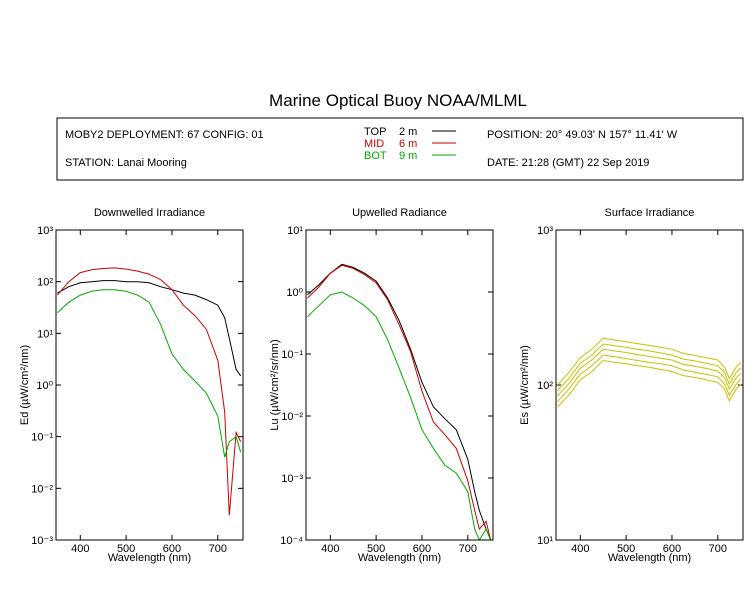 This screenshot has width=750, height=600. What do you see at coordinates (408, 132) in the screenshot?
I see `legend-depth: 2 m` at bounding box center [408, 132].